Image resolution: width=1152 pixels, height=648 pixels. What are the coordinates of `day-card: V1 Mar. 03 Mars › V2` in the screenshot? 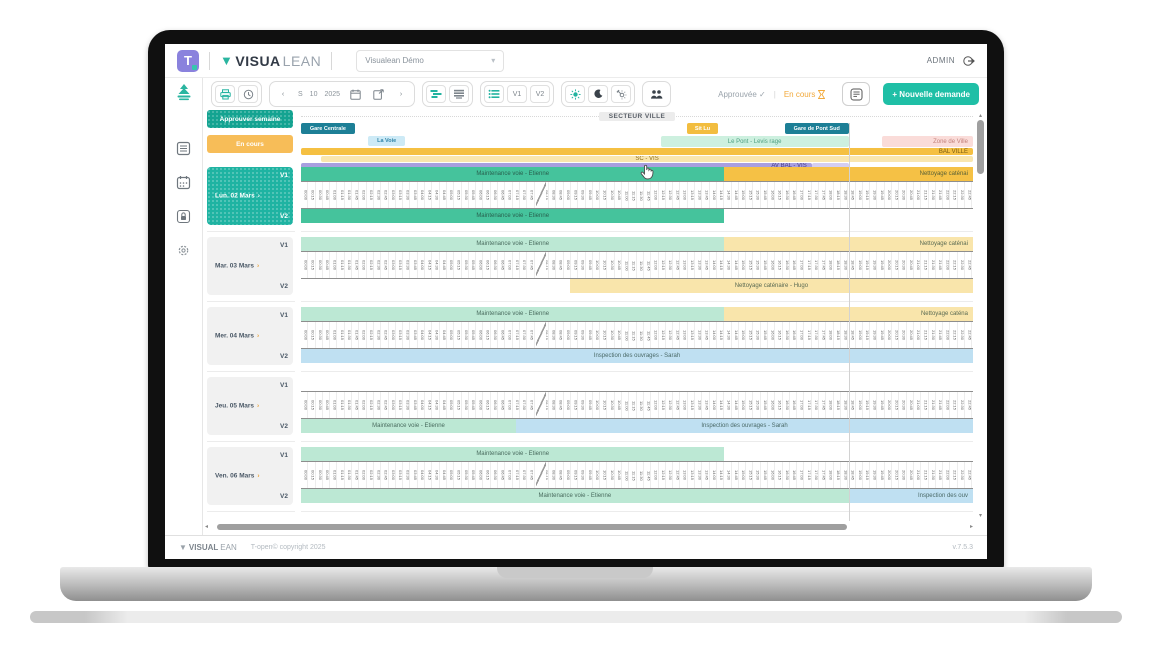 It's located at (250, 266).